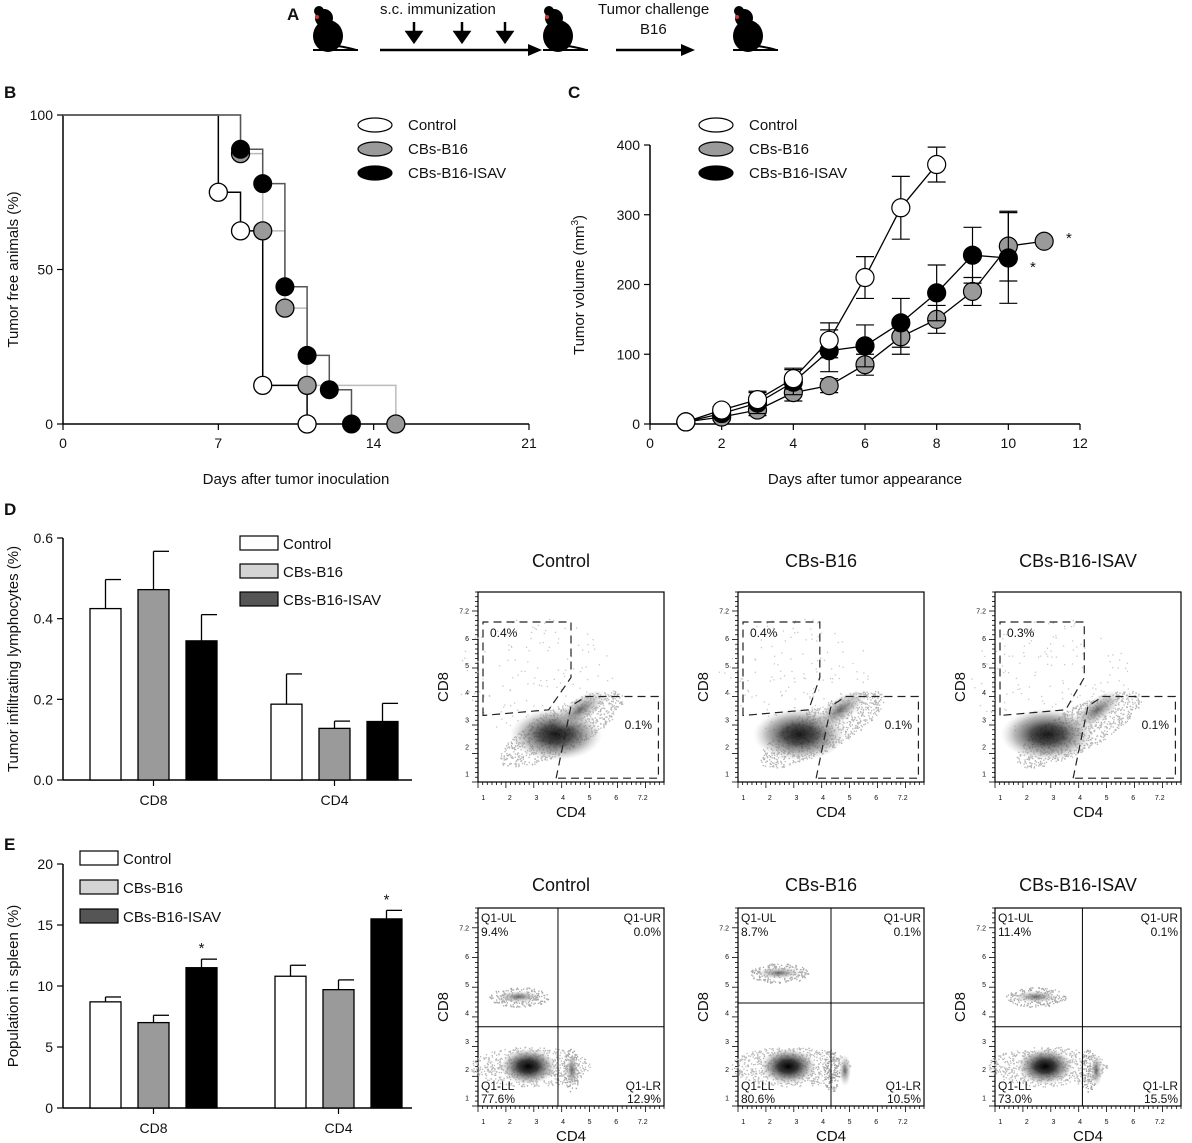  I want to click on y-tick-label: 3, so click(467, 1042).